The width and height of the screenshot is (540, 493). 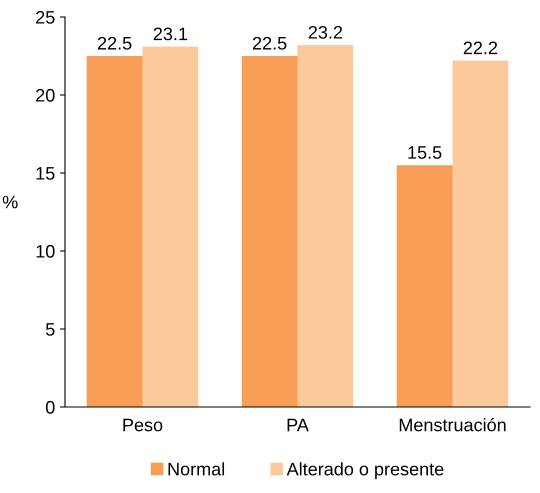 What do you see at coordinates (10, 202) in the screenshot?
I see `y-axis-title: %` at bounding box center [10, 202].